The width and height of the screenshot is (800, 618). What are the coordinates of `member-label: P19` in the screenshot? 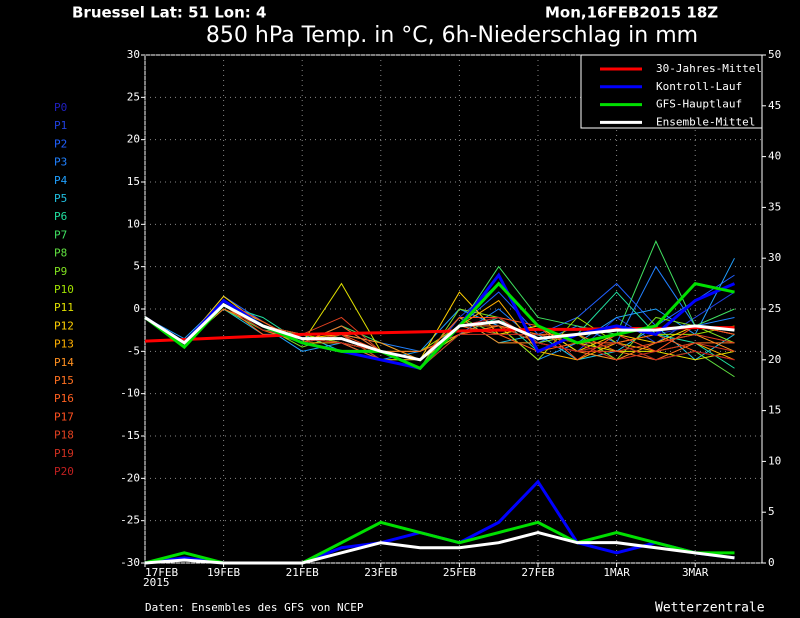 It's located at (64, 453).